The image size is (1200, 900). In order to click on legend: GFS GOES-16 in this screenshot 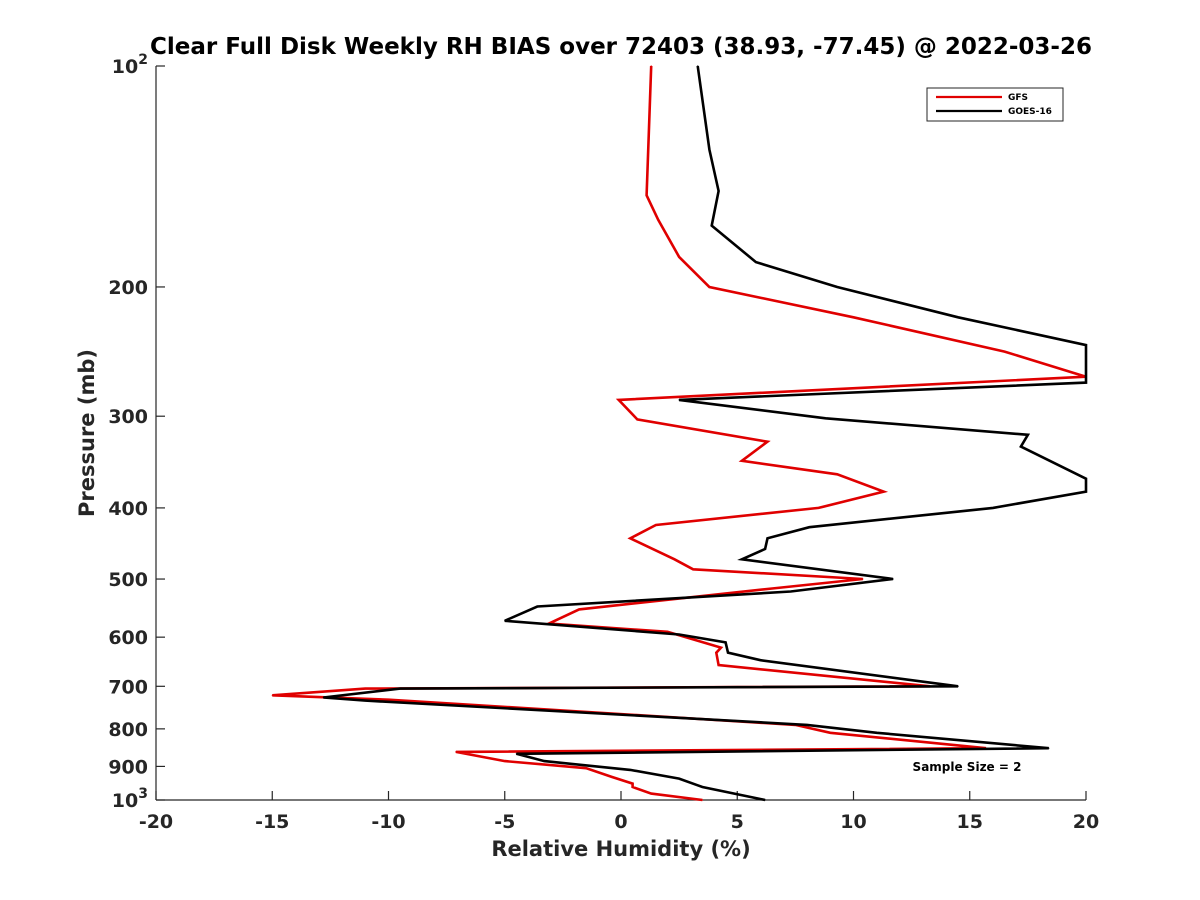, I will do `click(995, 104)`.